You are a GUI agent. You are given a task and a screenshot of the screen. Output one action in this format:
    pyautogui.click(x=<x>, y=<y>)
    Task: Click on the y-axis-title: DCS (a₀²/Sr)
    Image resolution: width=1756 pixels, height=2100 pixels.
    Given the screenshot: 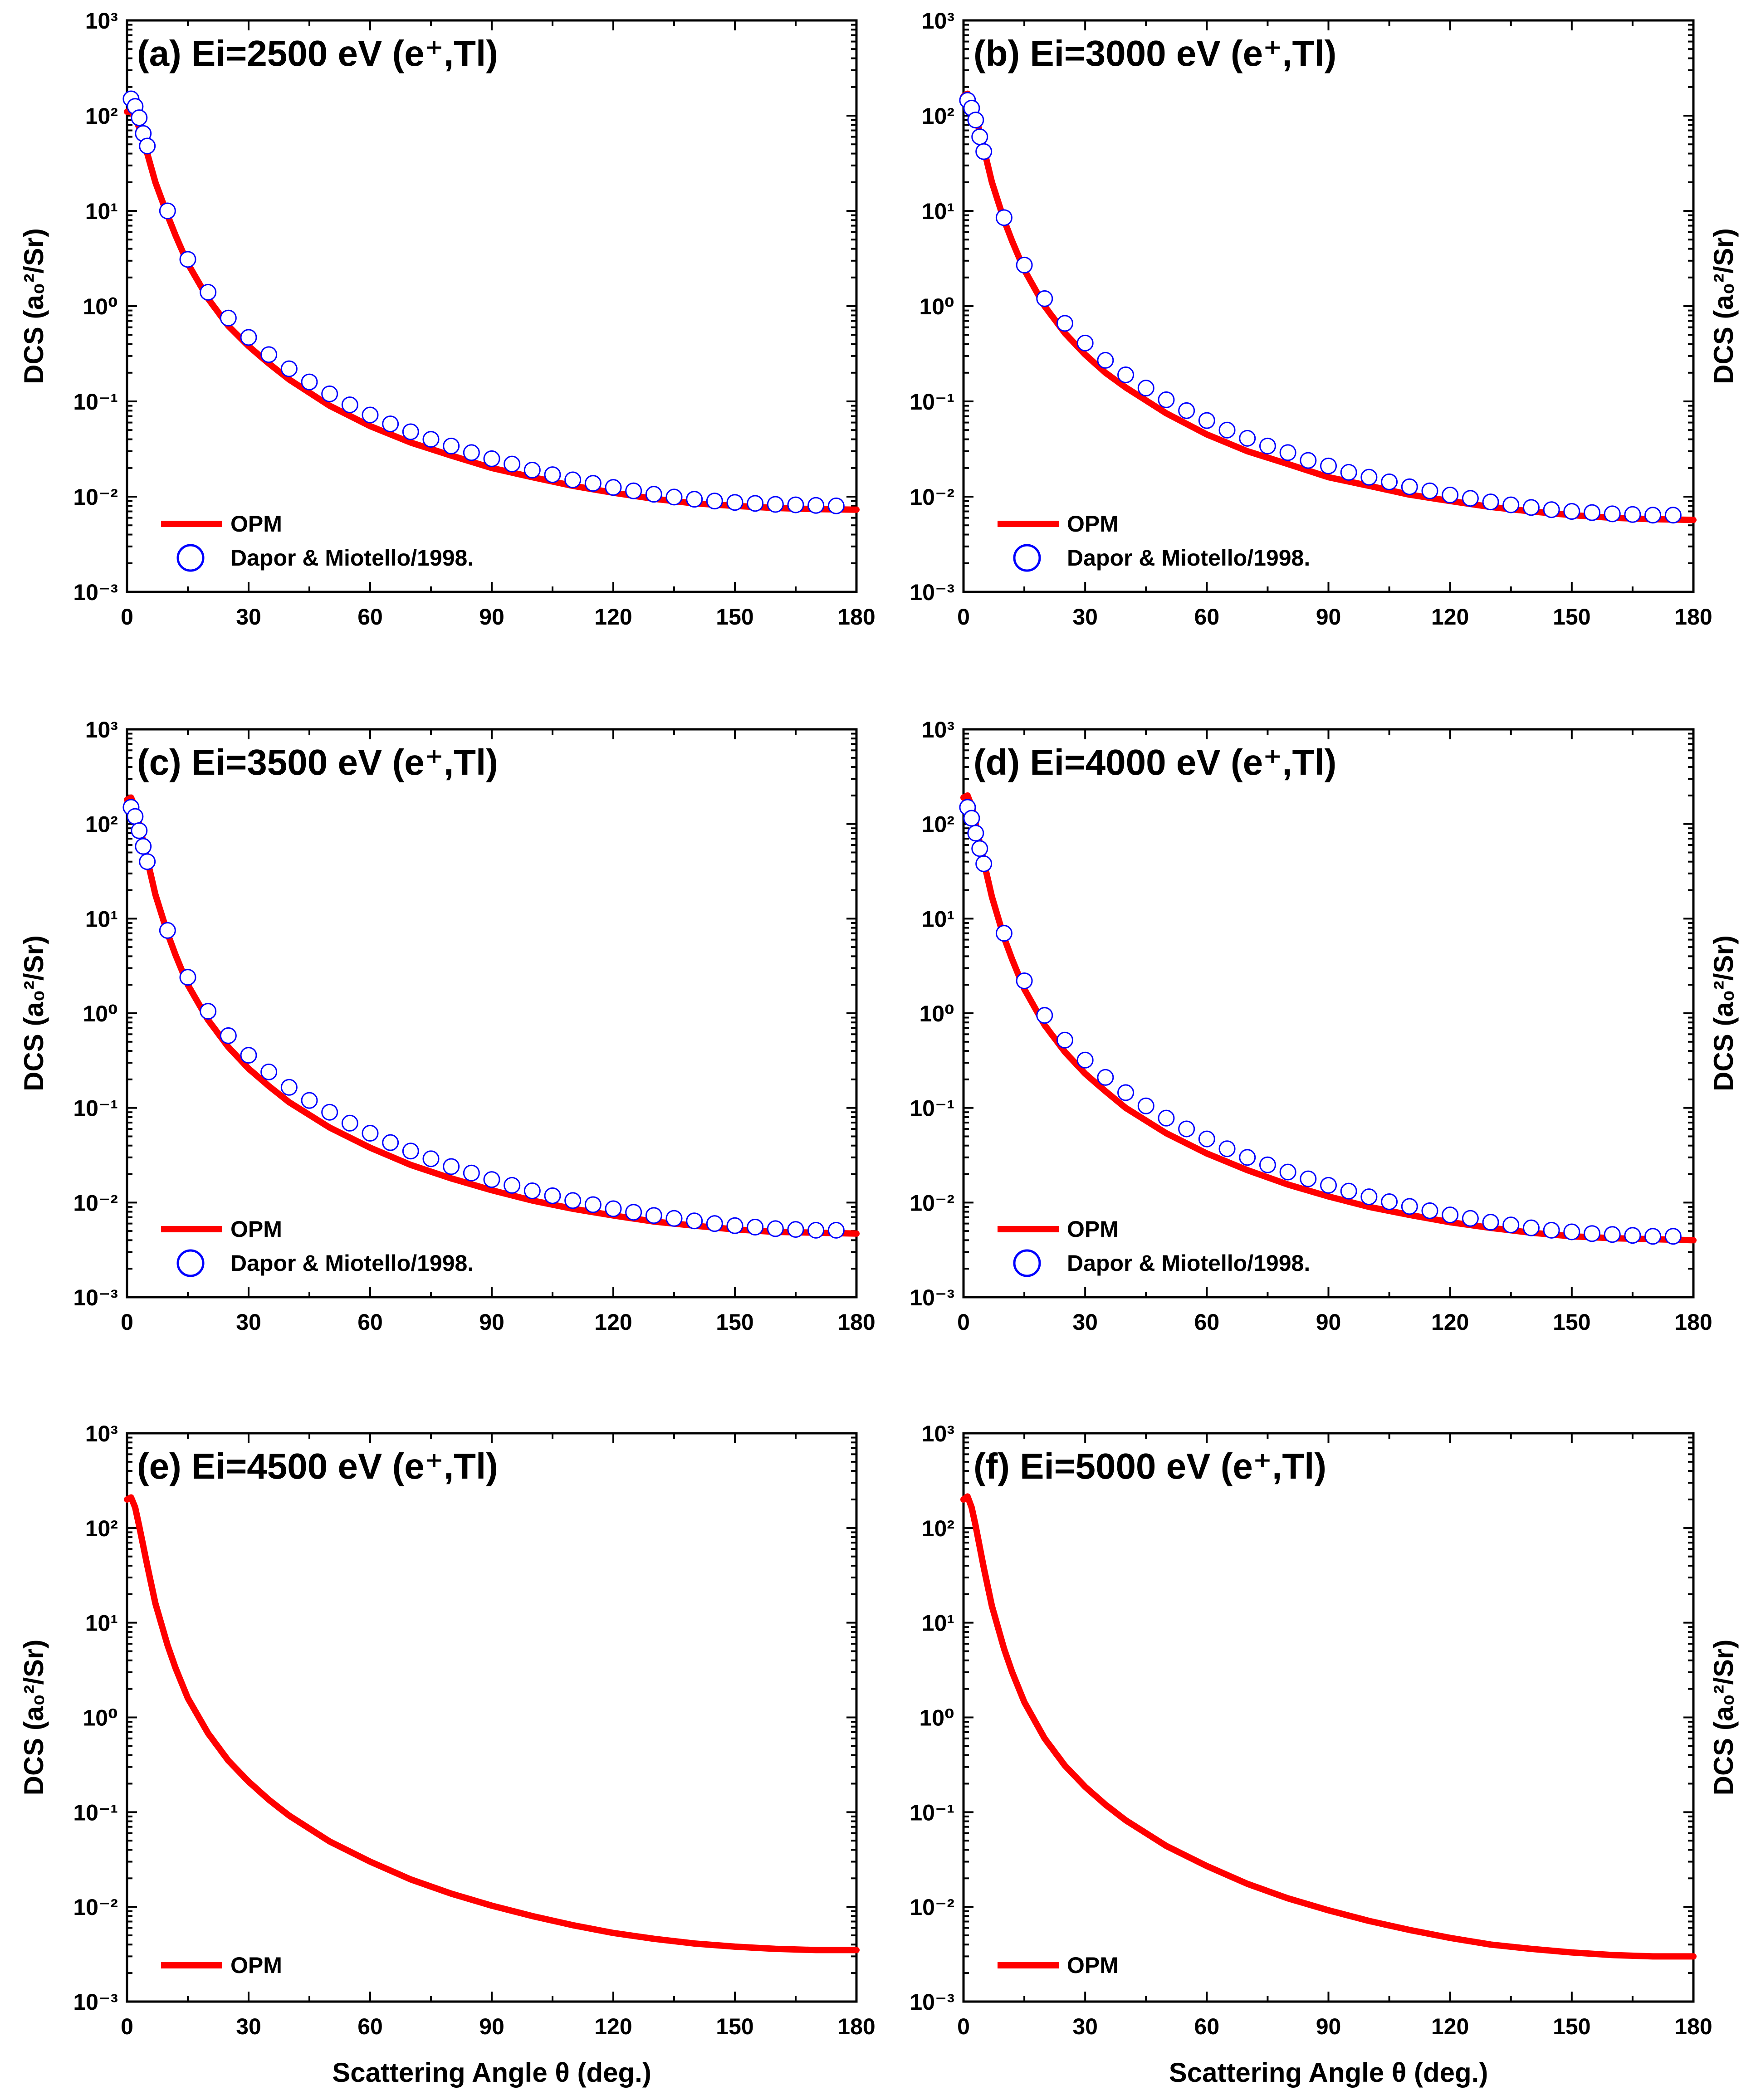 What is the action you would take?
    pyautogui.click(x=34, y=1718)
    